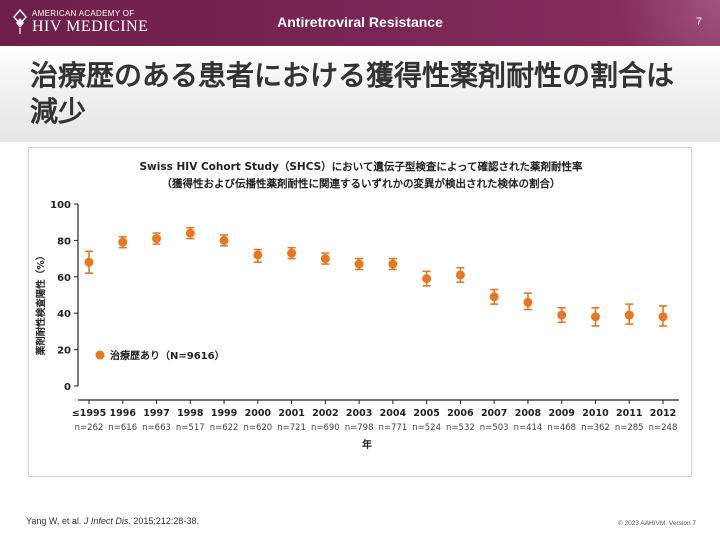 Image resolution: width=720 pixels, height=540 pixels. Describe the element at coordinates (528, 428) in the screenshot. I see `n-label: n=414` at that location.